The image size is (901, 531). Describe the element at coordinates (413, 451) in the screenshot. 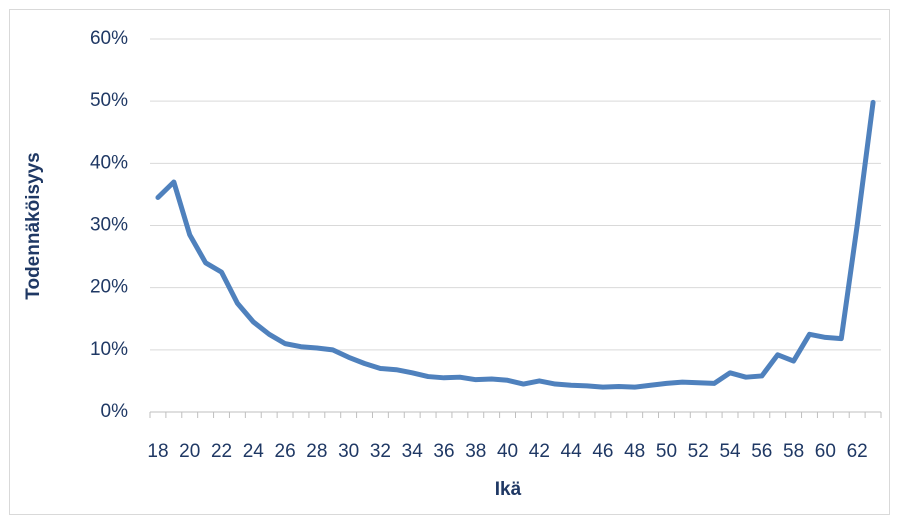

I see `x-tick-label: 34` at that location.